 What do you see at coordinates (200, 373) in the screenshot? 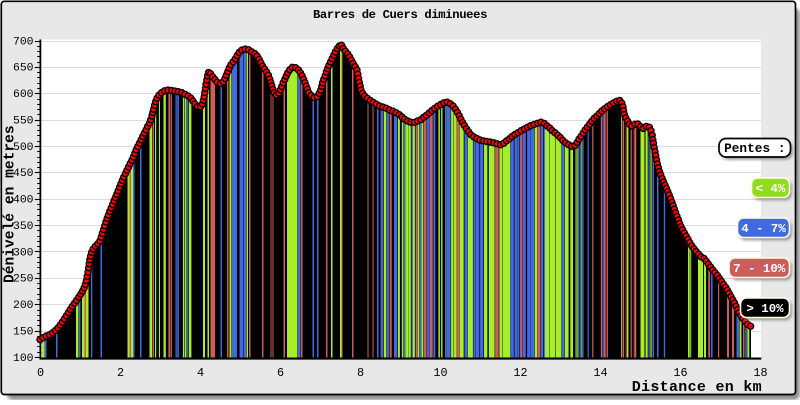
I see `svg-text: 4` at bounding box center [200, 373].